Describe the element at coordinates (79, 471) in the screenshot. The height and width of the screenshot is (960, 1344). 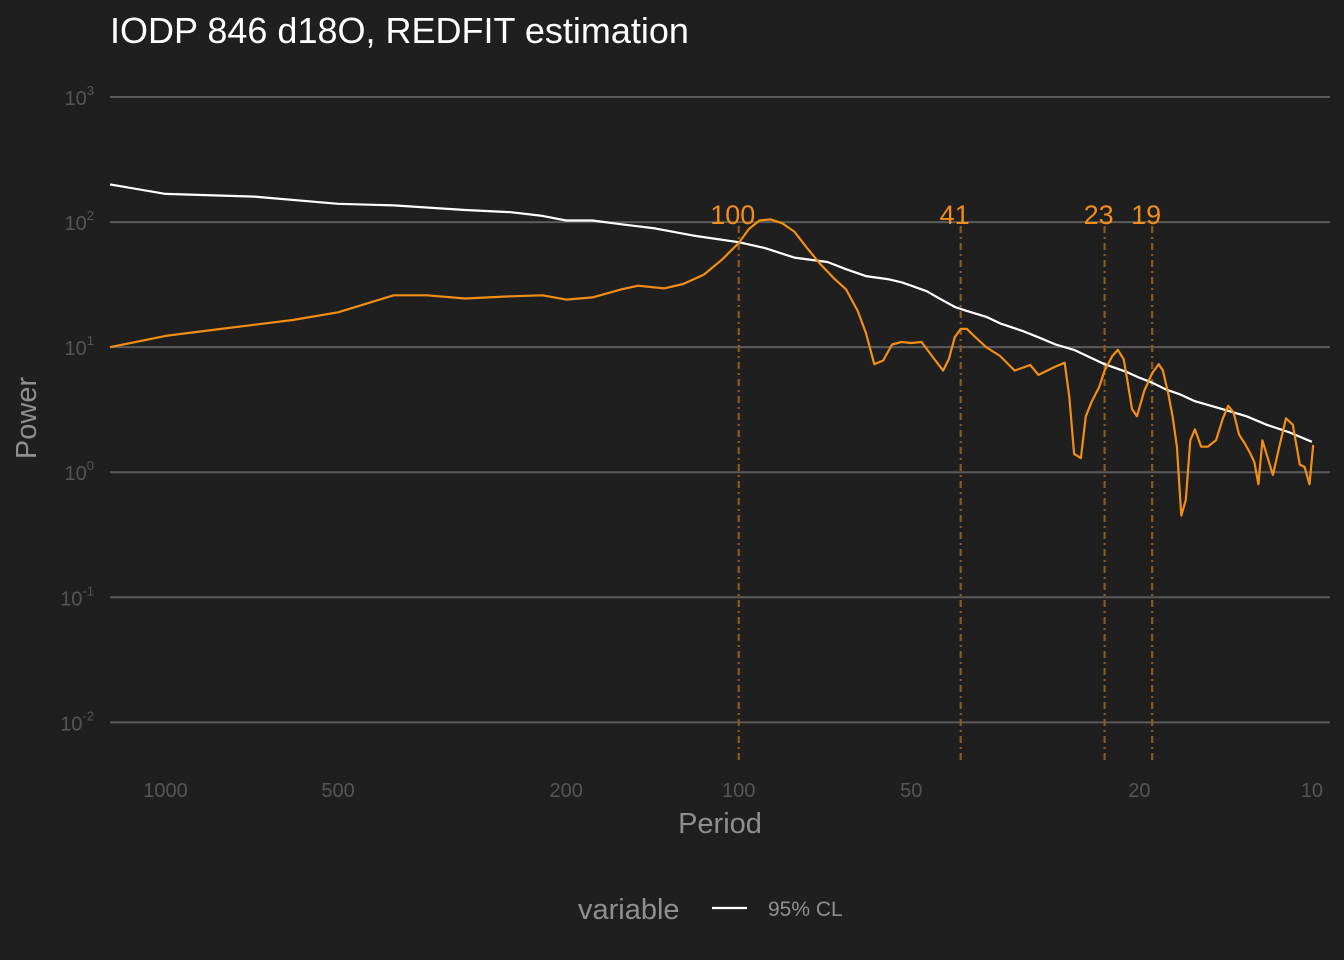
I see `y-tick-label: 10⁰` at that location.